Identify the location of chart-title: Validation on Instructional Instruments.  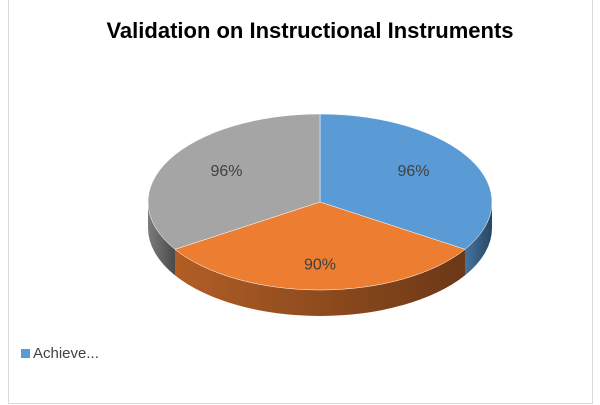
(310, 30).